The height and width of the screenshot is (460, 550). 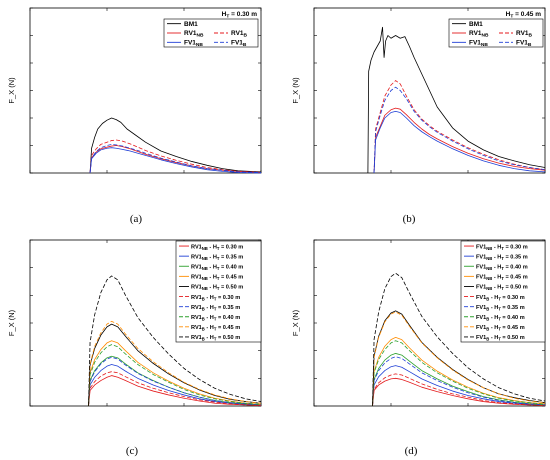 I want to click on legend-label: RV1NB - HT = 0.40 m, so click(x=217, y=267).